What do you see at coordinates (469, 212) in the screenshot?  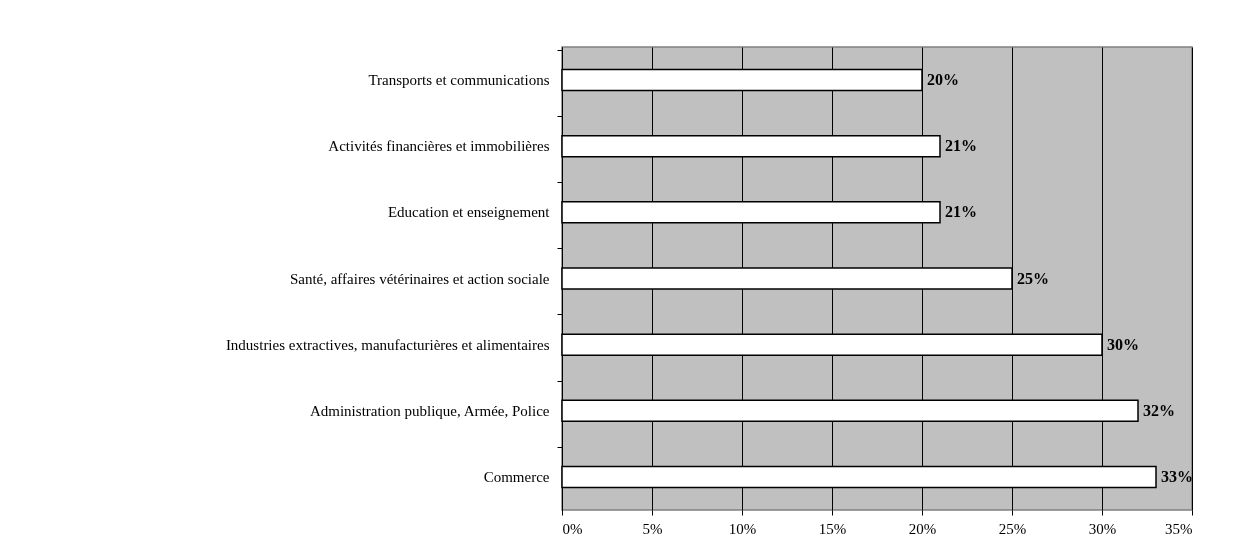 I see `y-tick-label: Education et enseignement` at bounding box center [469, 212].